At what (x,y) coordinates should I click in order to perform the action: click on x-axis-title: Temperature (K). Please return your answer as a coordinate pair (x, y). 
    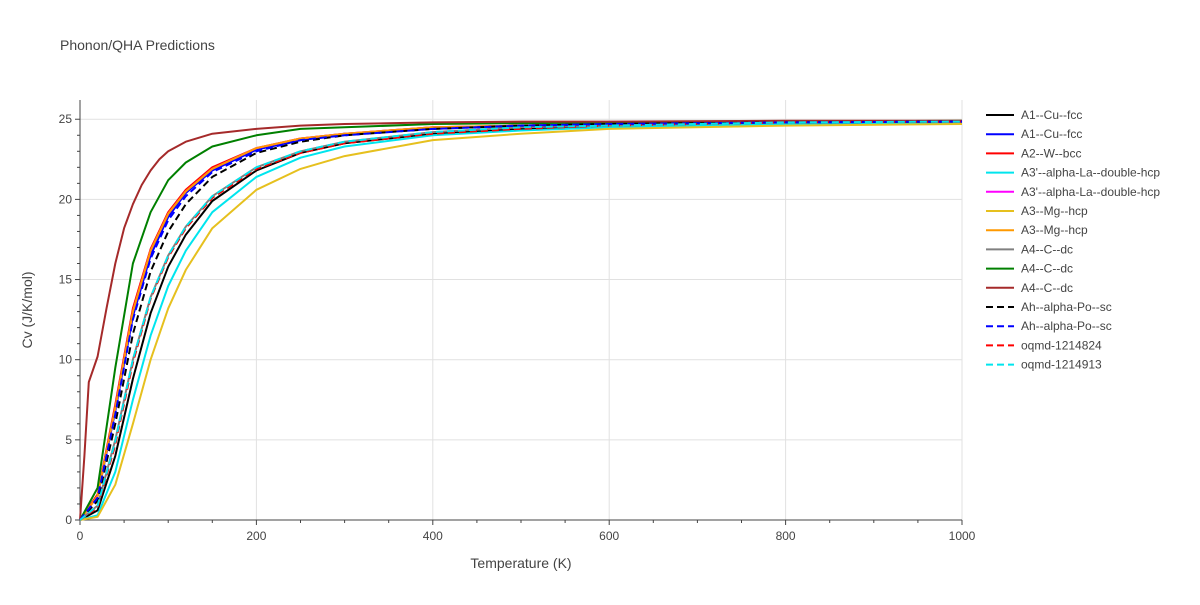
    Looking at the image, I should click on (520, 563).